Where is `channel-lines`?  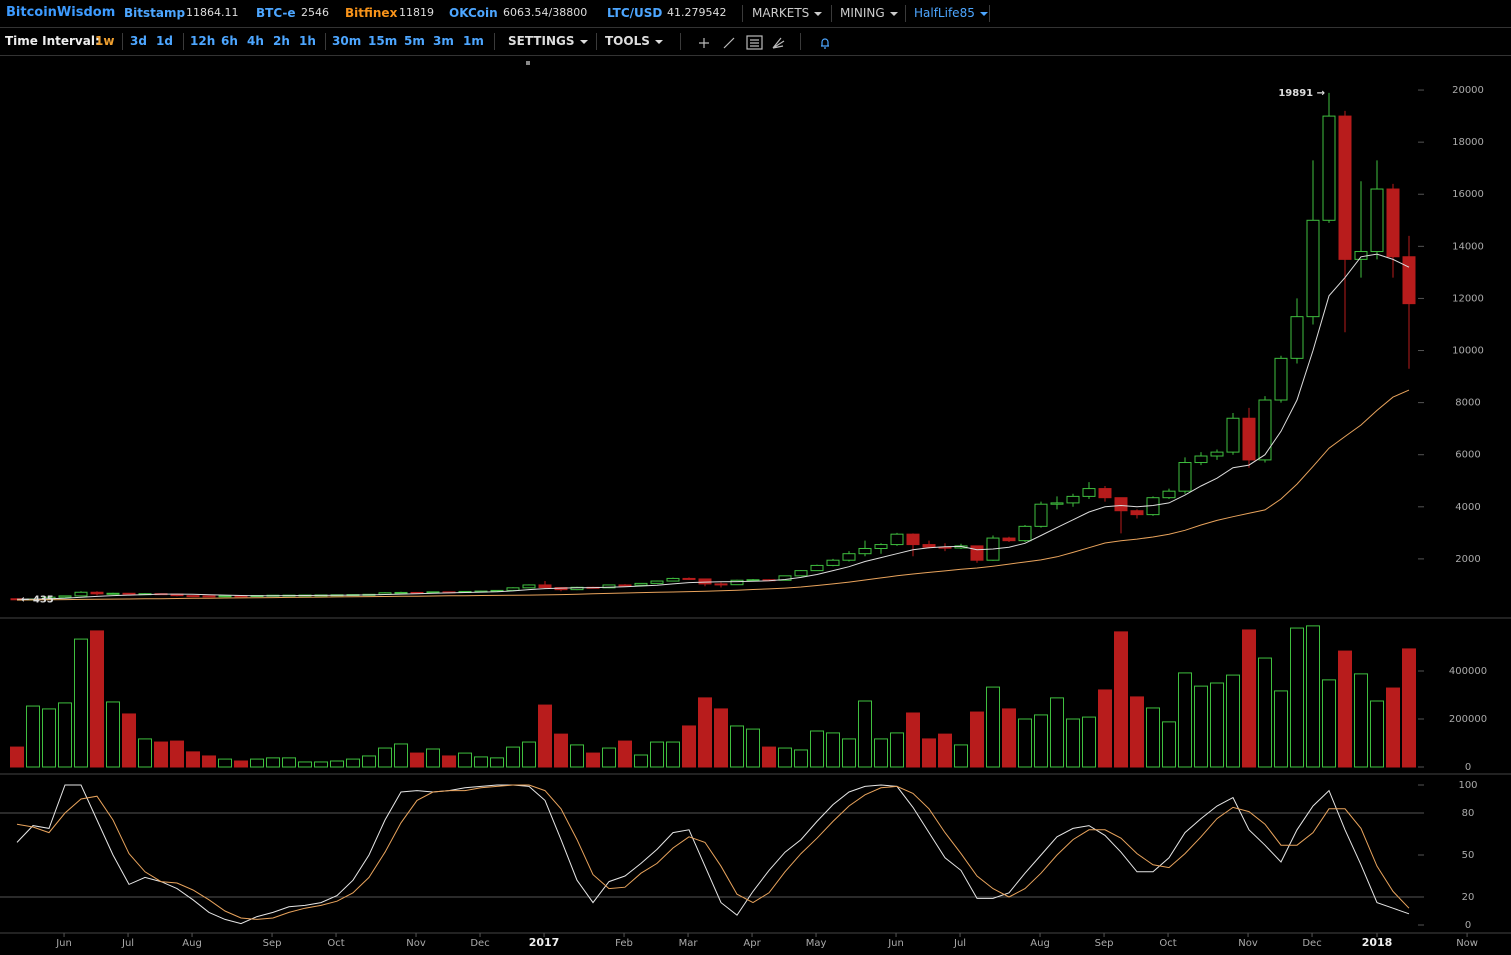
channel-lines is located at coordinates (754, 43).